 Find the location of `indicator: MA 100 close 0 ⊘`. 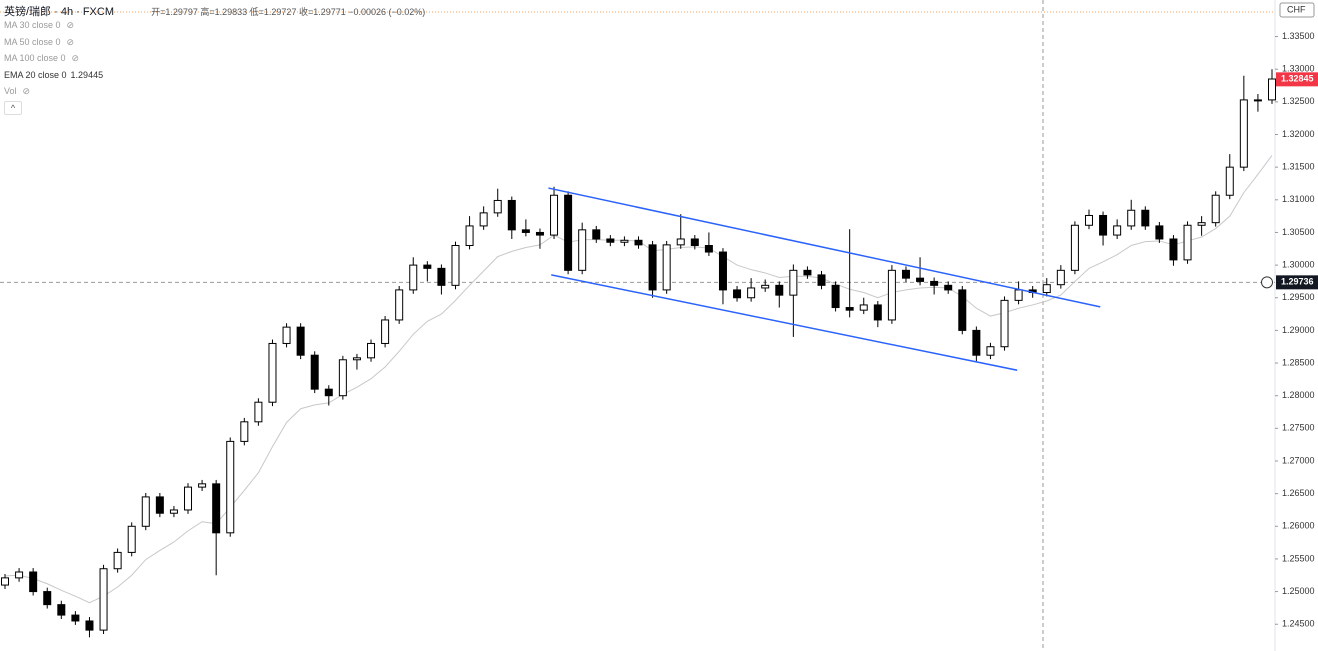

indicator: MA 100 close 0 ⊘ is located at coordinates (41, 58).